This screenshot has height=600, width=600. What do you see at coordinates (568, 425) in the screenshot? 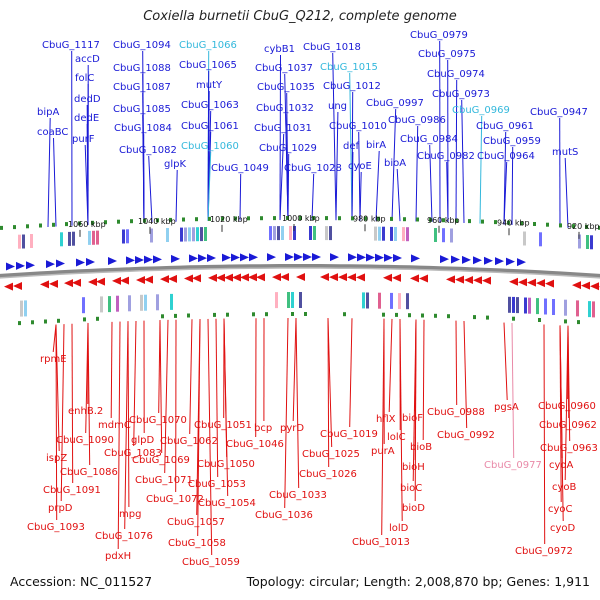
I see `gene-label: CbuG_0962` at bounding box center [568, 425].